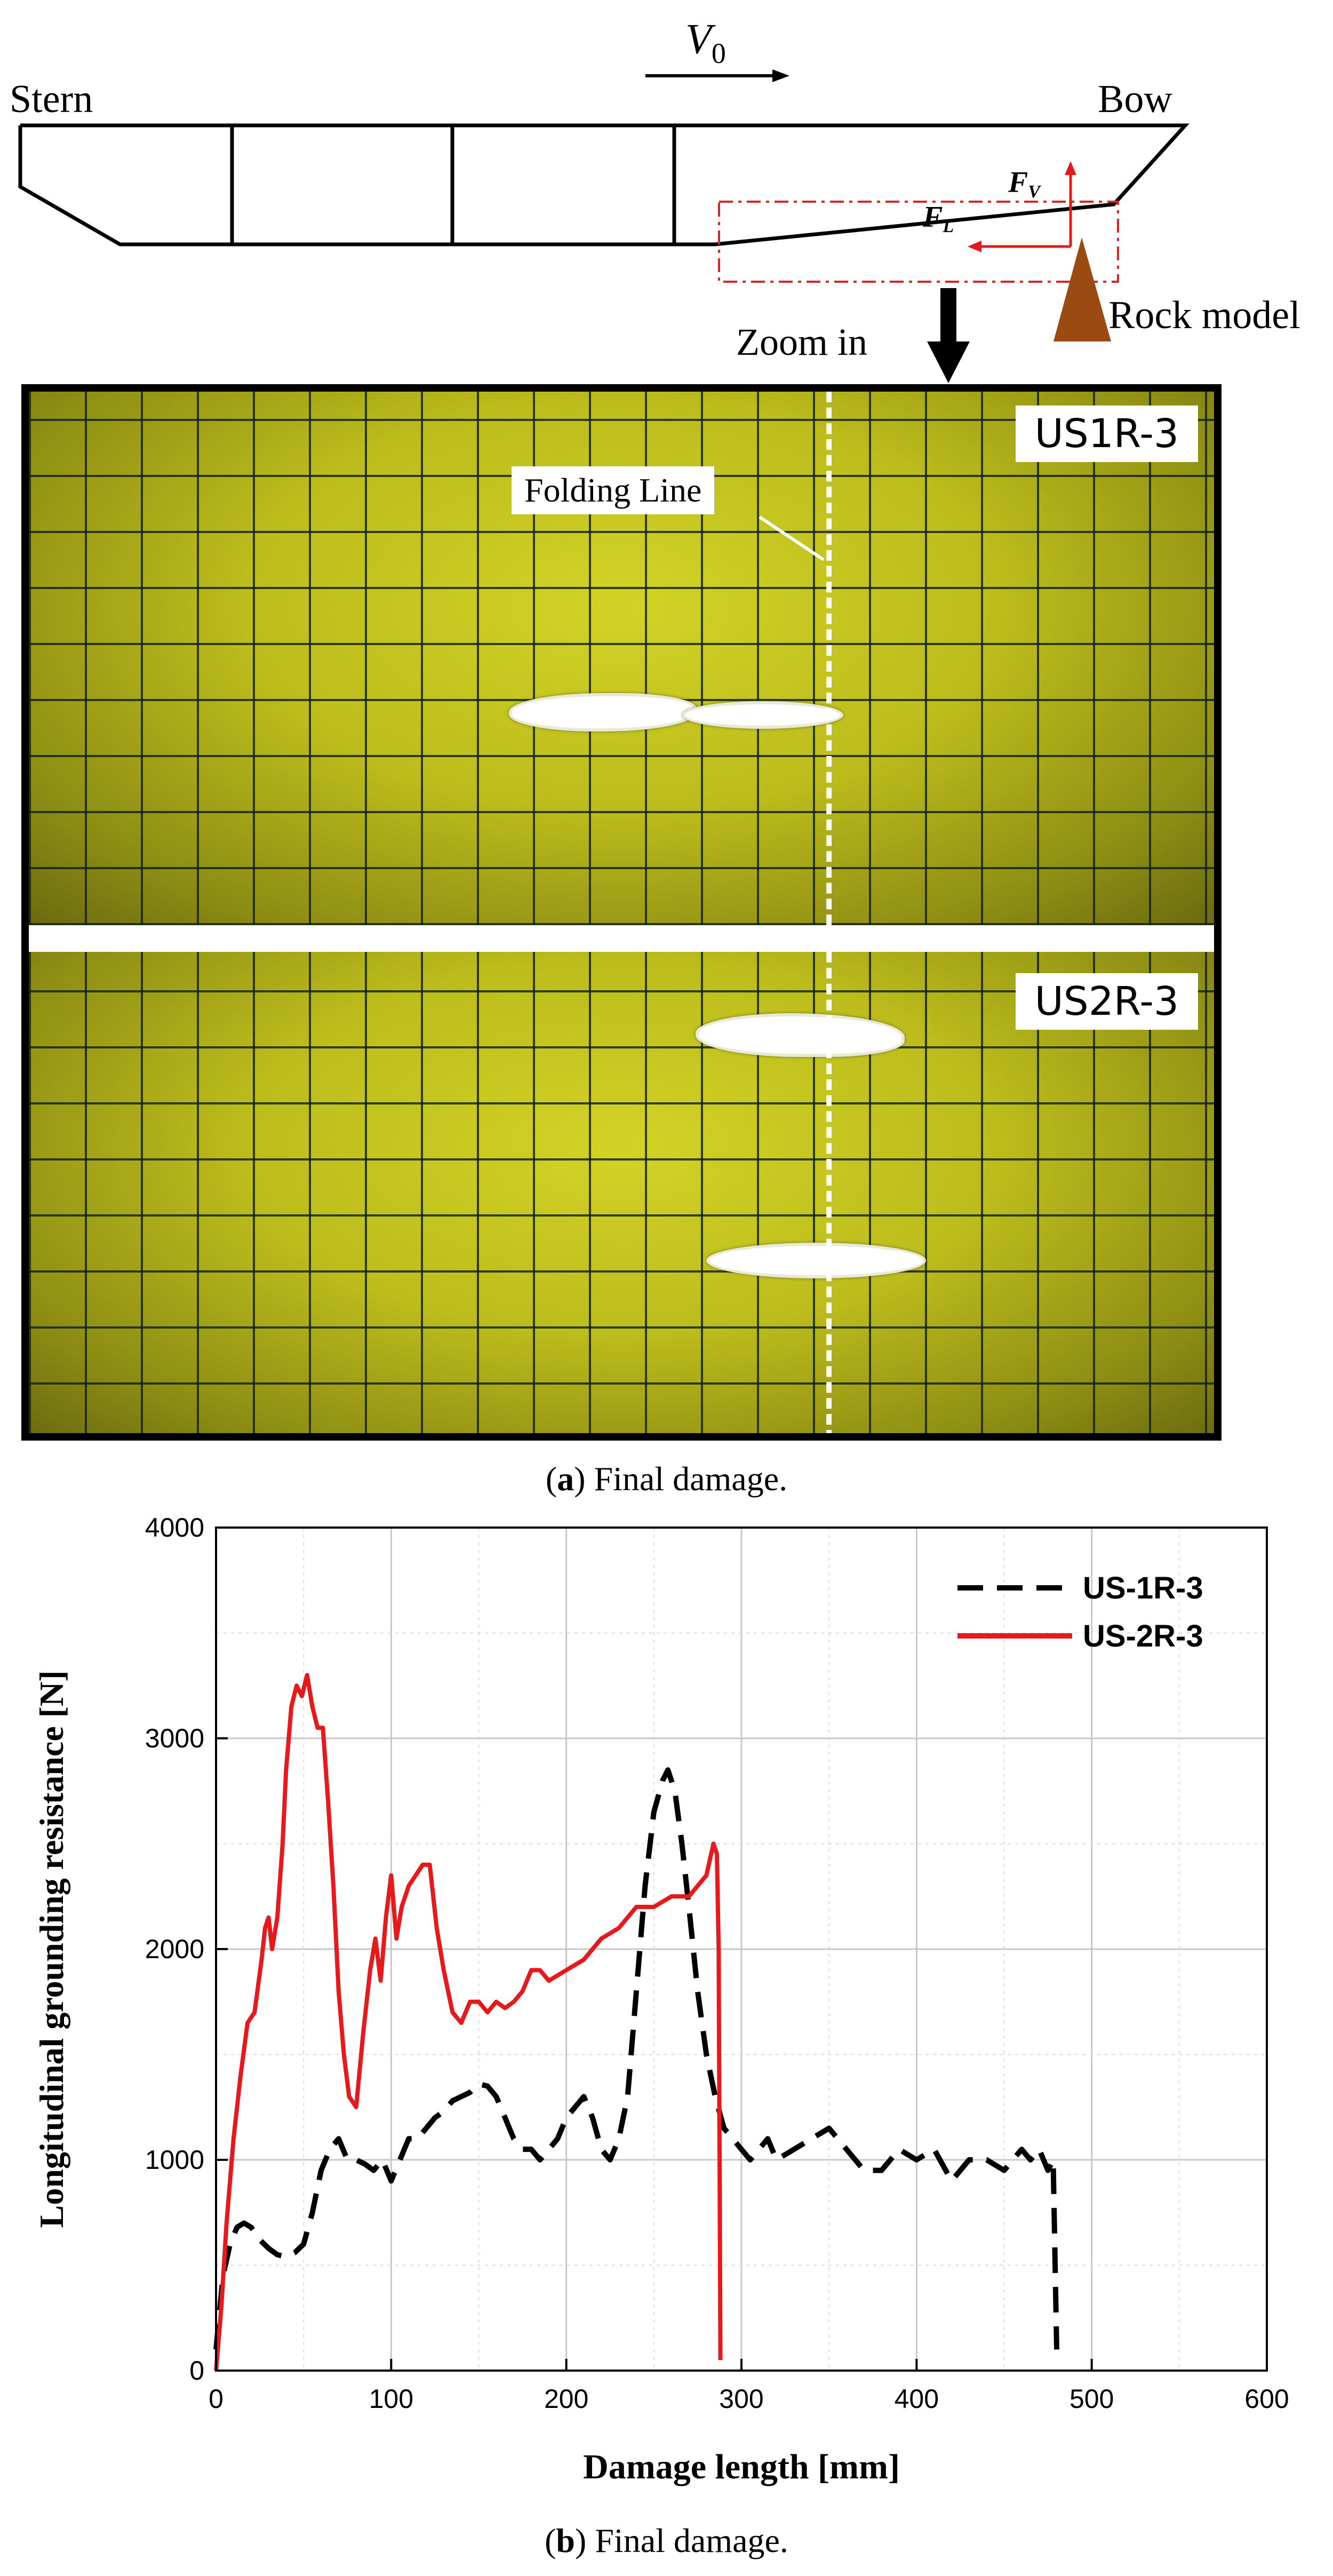 This screenshot has width=1333, height=2576. I want to click on x-tick-label: 600, so click(1267, 2399).